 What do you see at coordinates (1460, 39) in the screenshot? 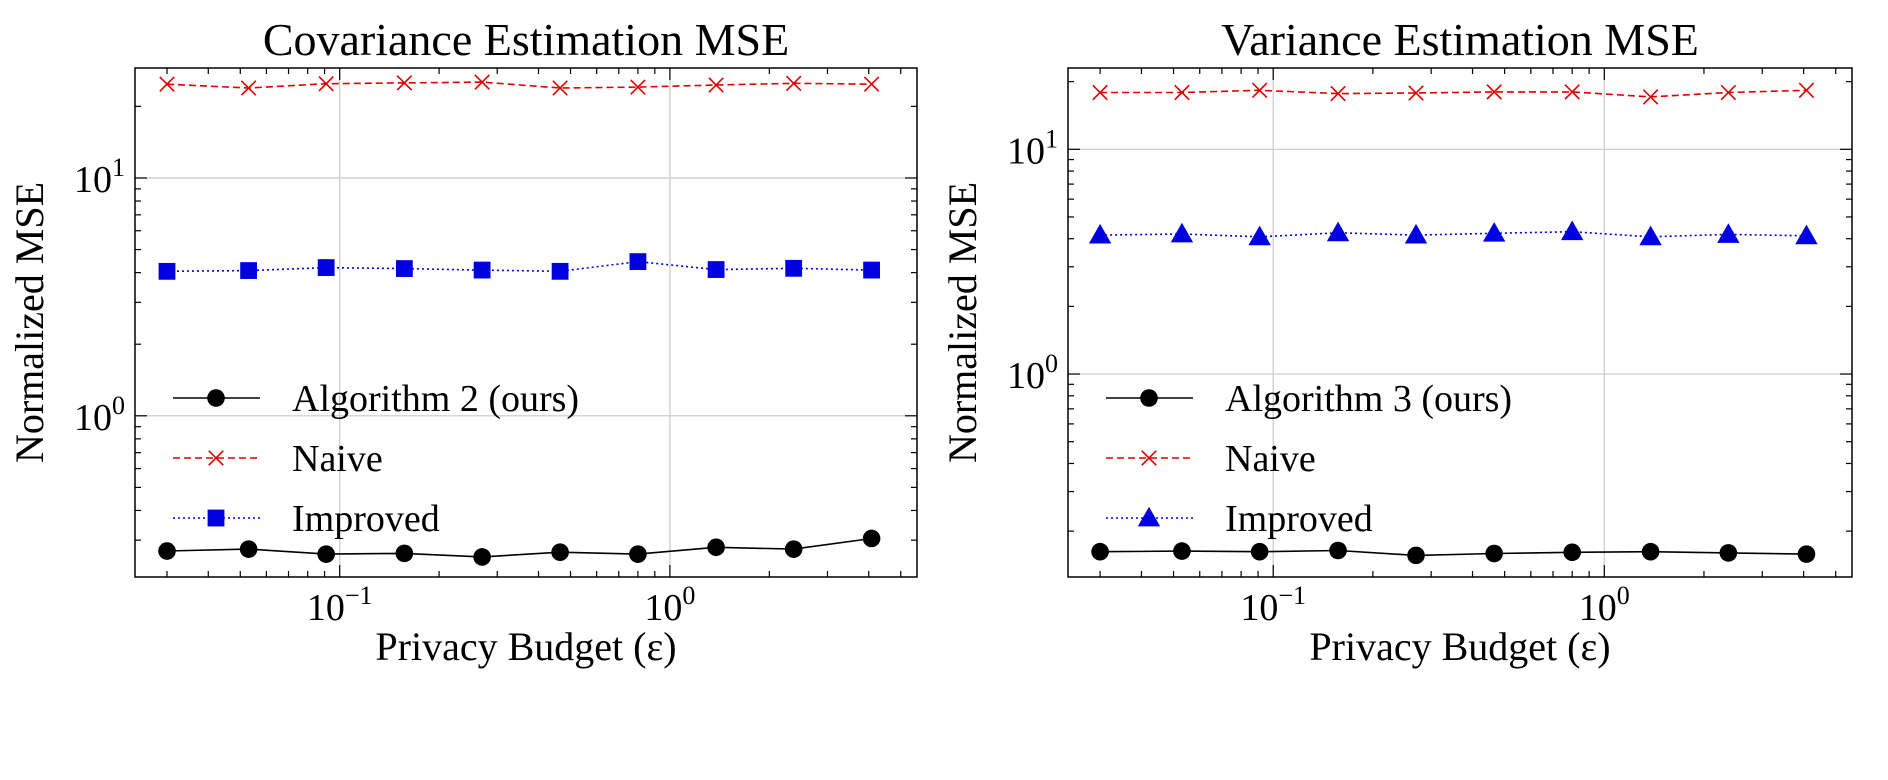
I see `chart-title: Variance Estimation MSE` at bounding box center [1460, 39].